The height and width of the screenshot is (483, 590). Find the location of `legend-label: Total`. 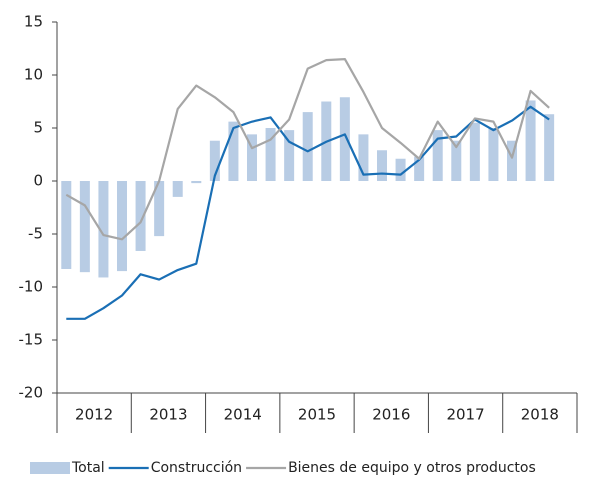

legend-label: Total is located at coordinates (88, 468).